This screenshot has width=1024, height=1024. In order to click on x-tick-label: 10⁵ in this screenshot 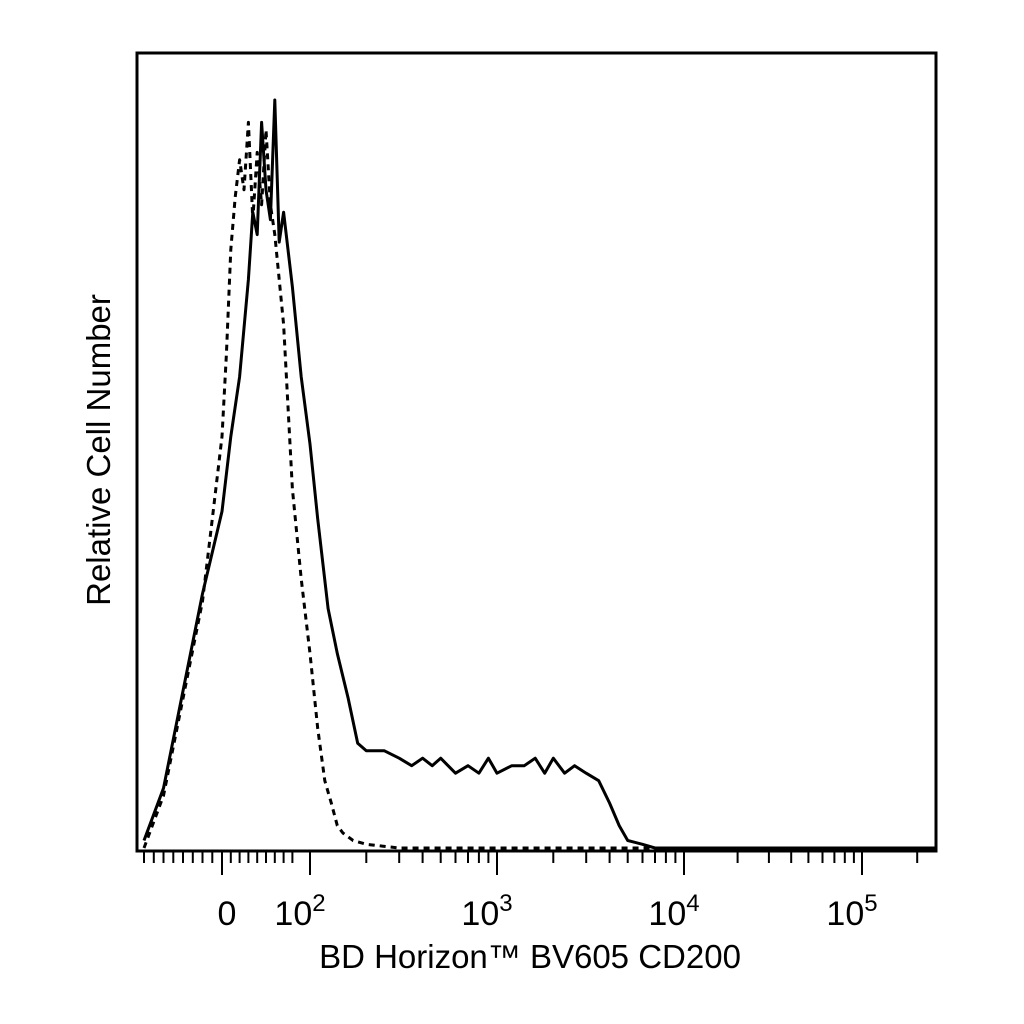, I will do `click(851, 911)`.